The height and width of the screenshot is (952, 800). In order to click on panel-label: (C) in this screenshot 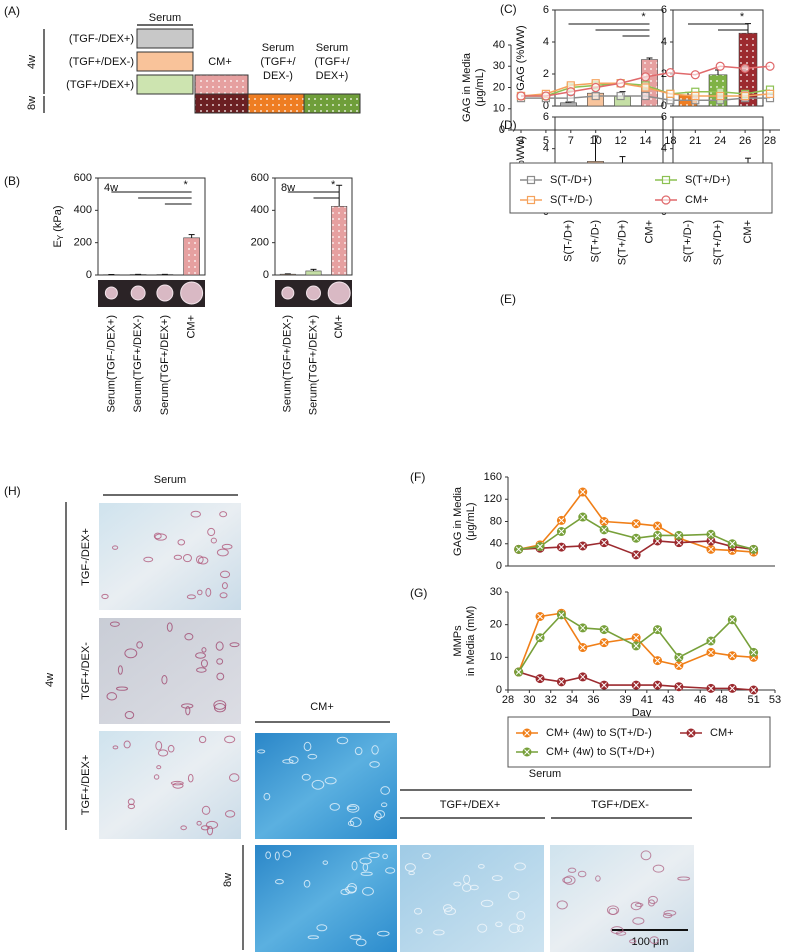, I will do `click(508, 9)`.